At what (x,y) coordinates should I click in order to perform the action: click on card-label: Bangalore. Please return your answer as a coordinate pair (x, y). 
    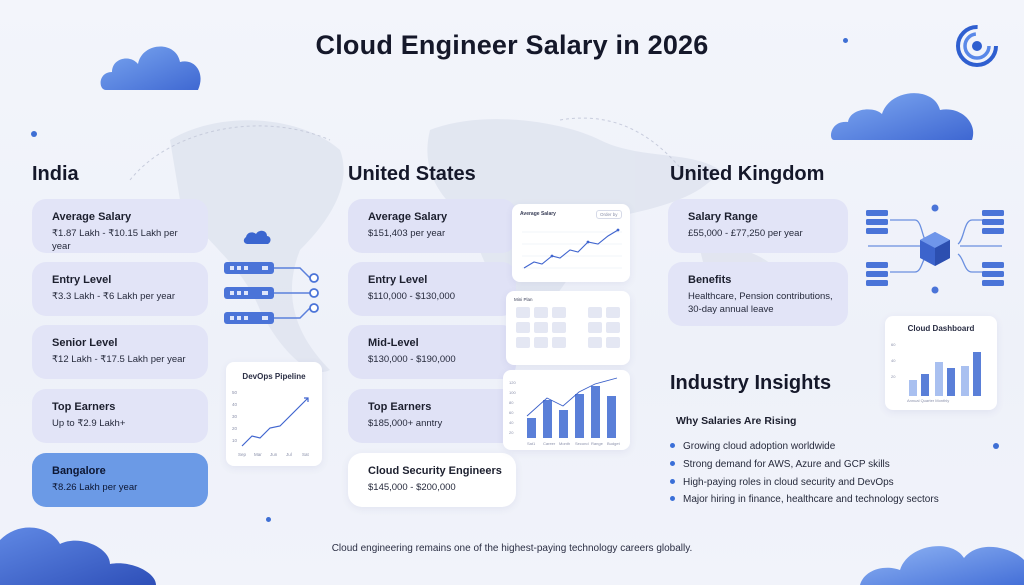
    Looking at the image, I should click on (79, 471).